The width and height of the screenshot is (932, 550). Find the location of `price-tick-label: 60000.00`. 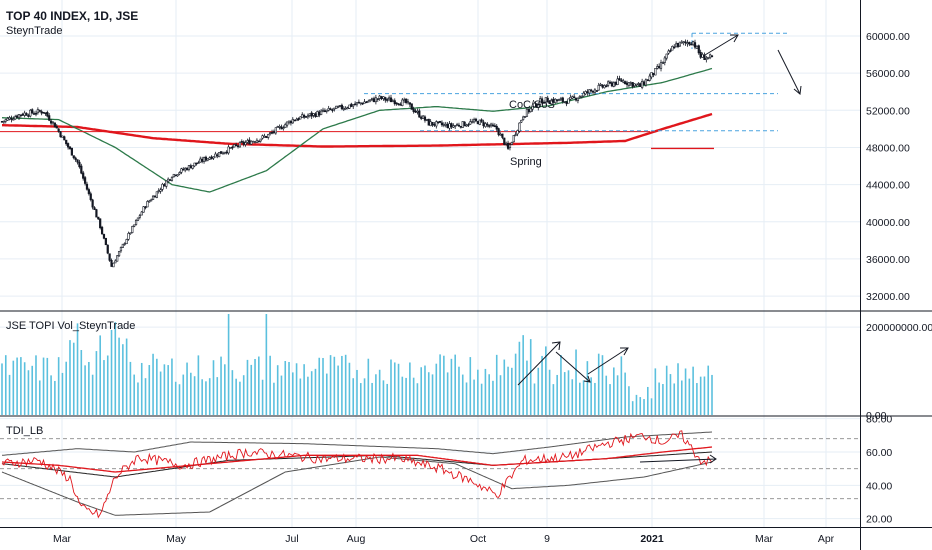

price-tick-label: 60000.00 is located at coordinates (888, 37).